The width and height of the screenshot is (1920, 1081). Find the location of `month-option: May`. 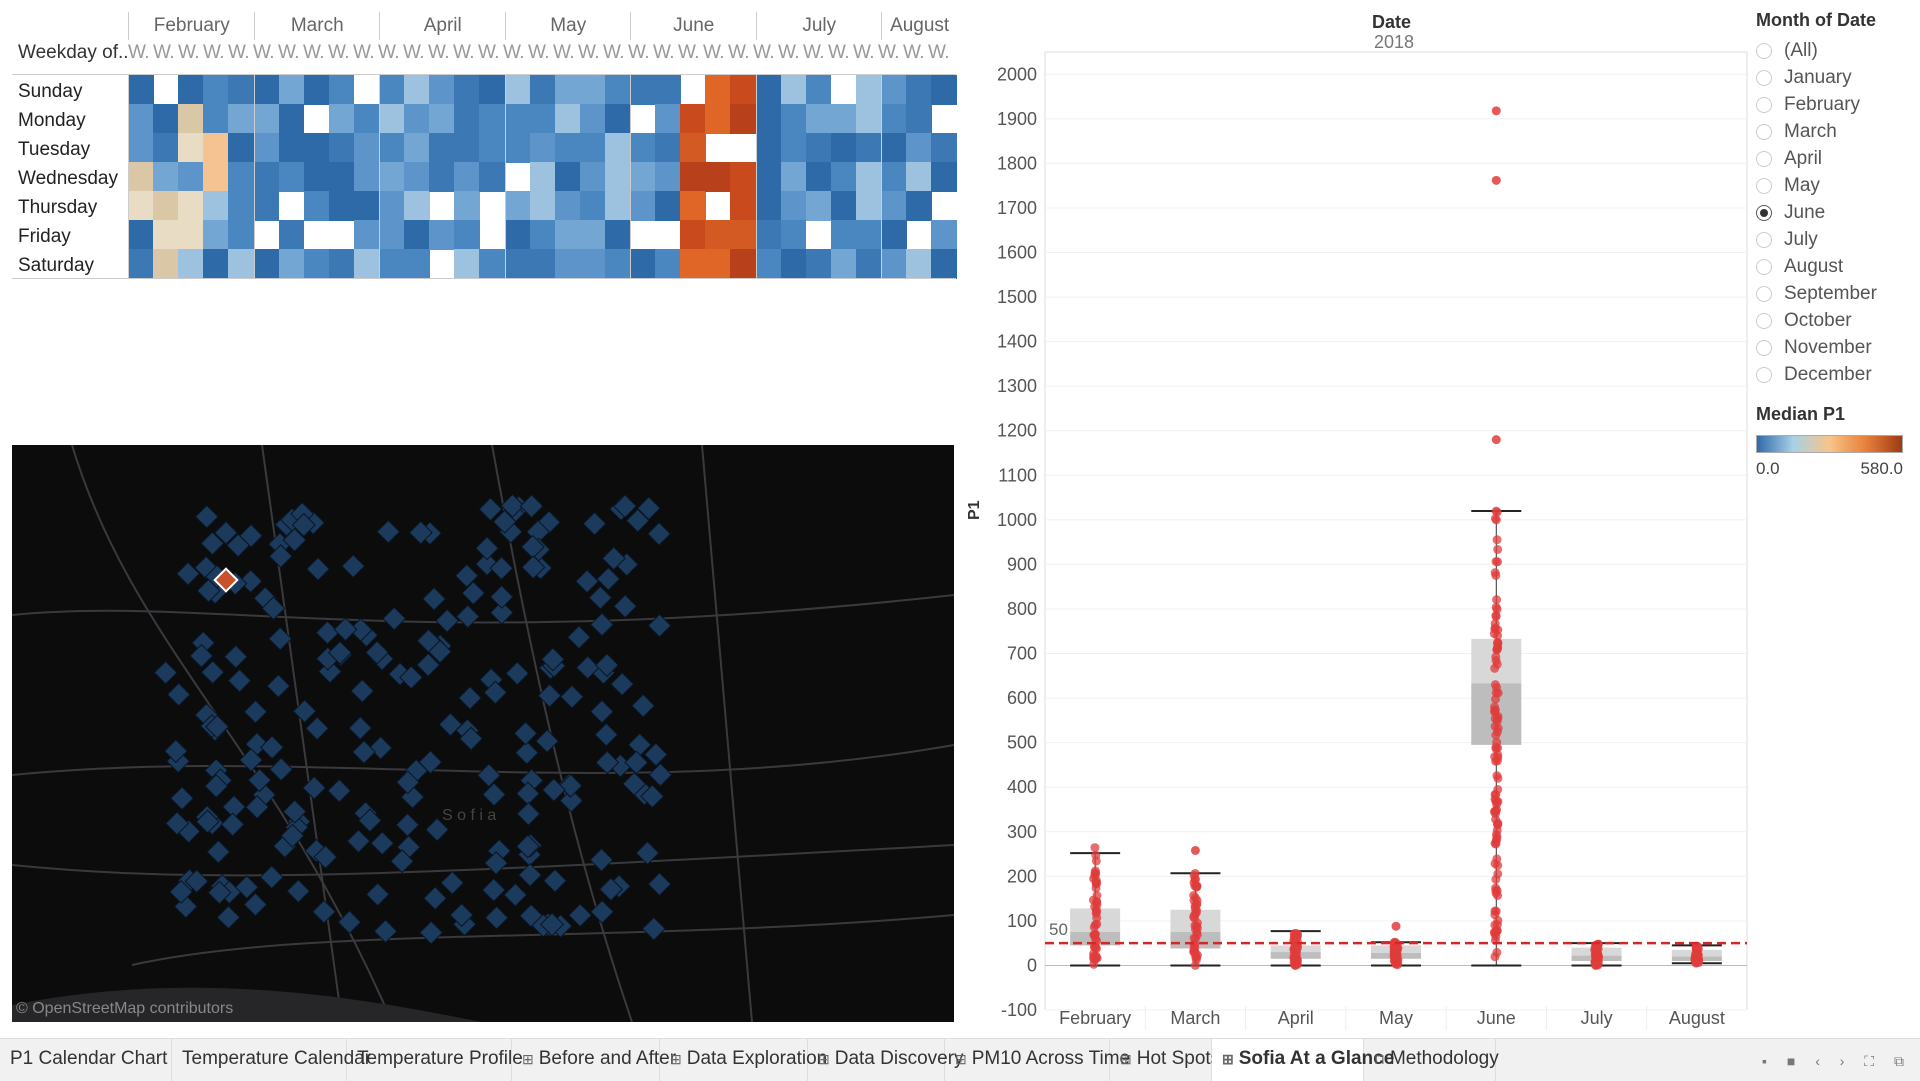

month-option: May is located at coordinates (1836, 185).